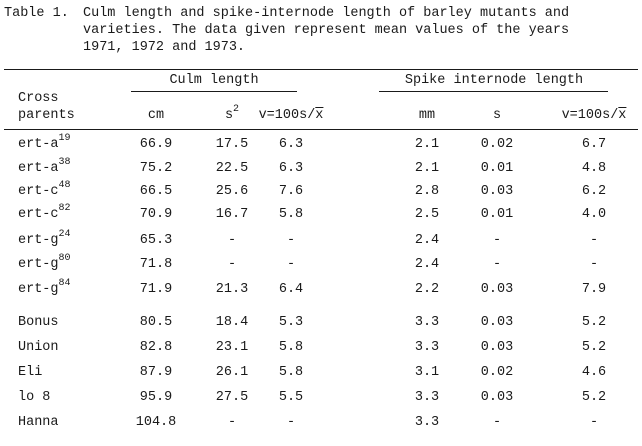 Image resolution: width=642 pixels, height=446 pixels. I want to click on row-label-superscript: 80, so click(64, 258).